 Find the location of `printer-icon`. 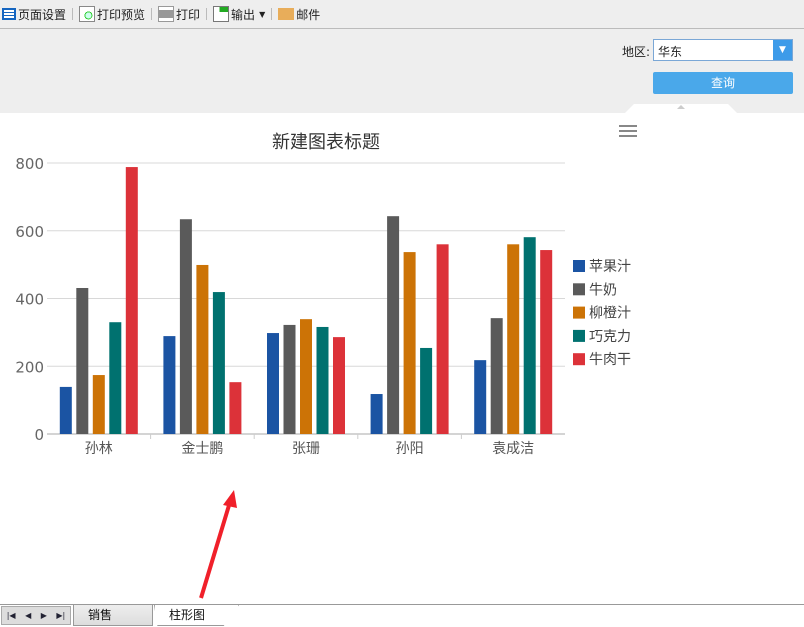

printer-icon is located at coordinates (166, 14).